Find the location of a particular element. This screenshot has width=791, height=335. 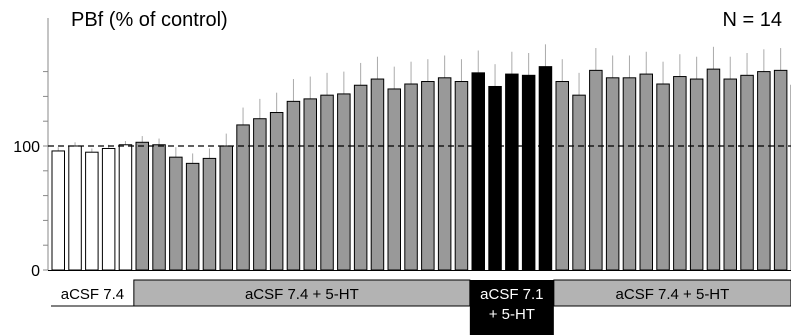

condition-label: aCSF 7.4 is located at coordinates (92, 294).